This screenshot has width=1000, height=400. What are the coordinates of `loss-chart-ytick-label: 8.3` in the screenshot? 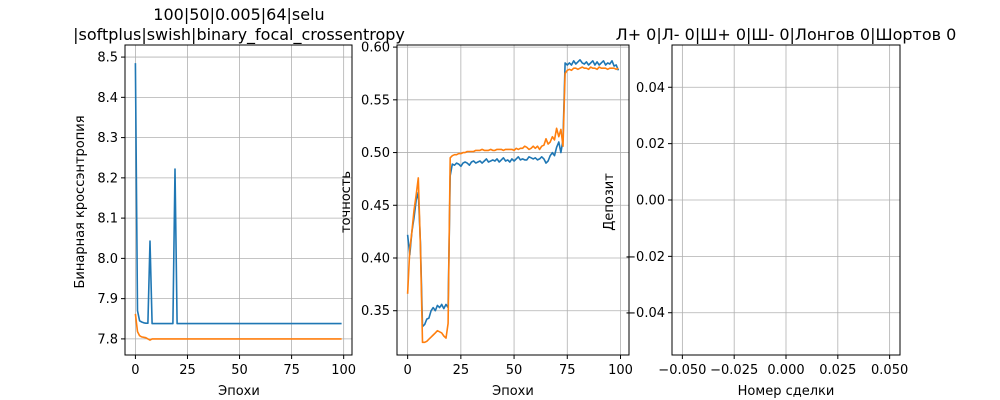 It's located at (107, 138).